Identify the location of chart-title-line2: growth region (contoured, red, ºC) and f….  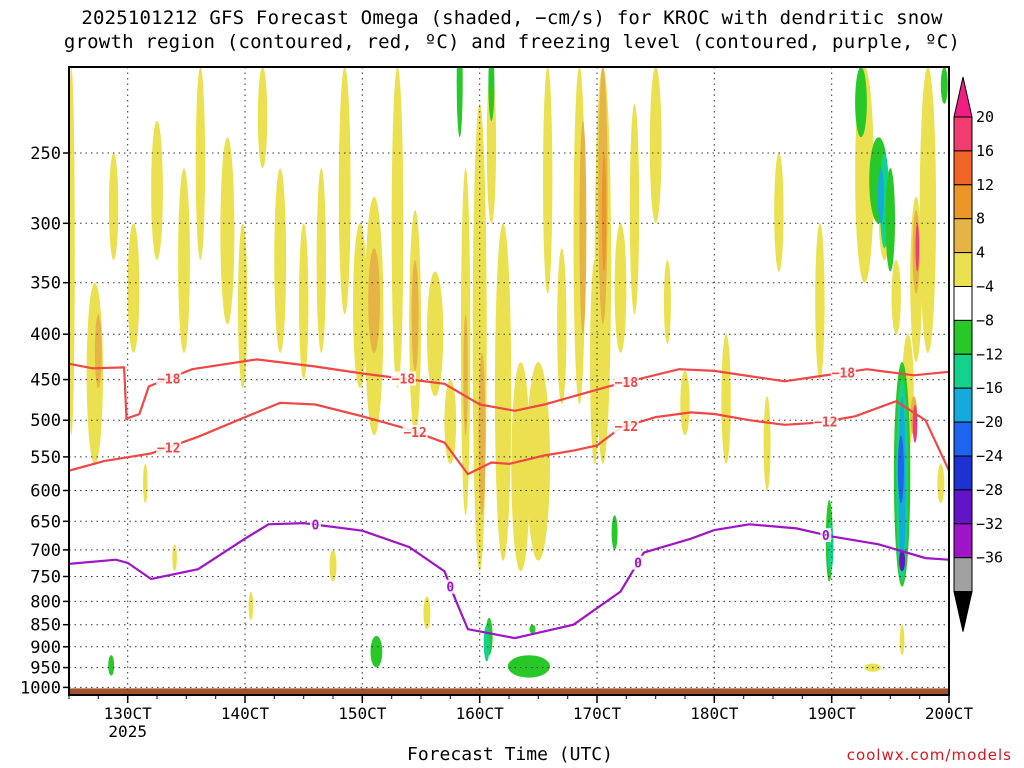
(512, 42).